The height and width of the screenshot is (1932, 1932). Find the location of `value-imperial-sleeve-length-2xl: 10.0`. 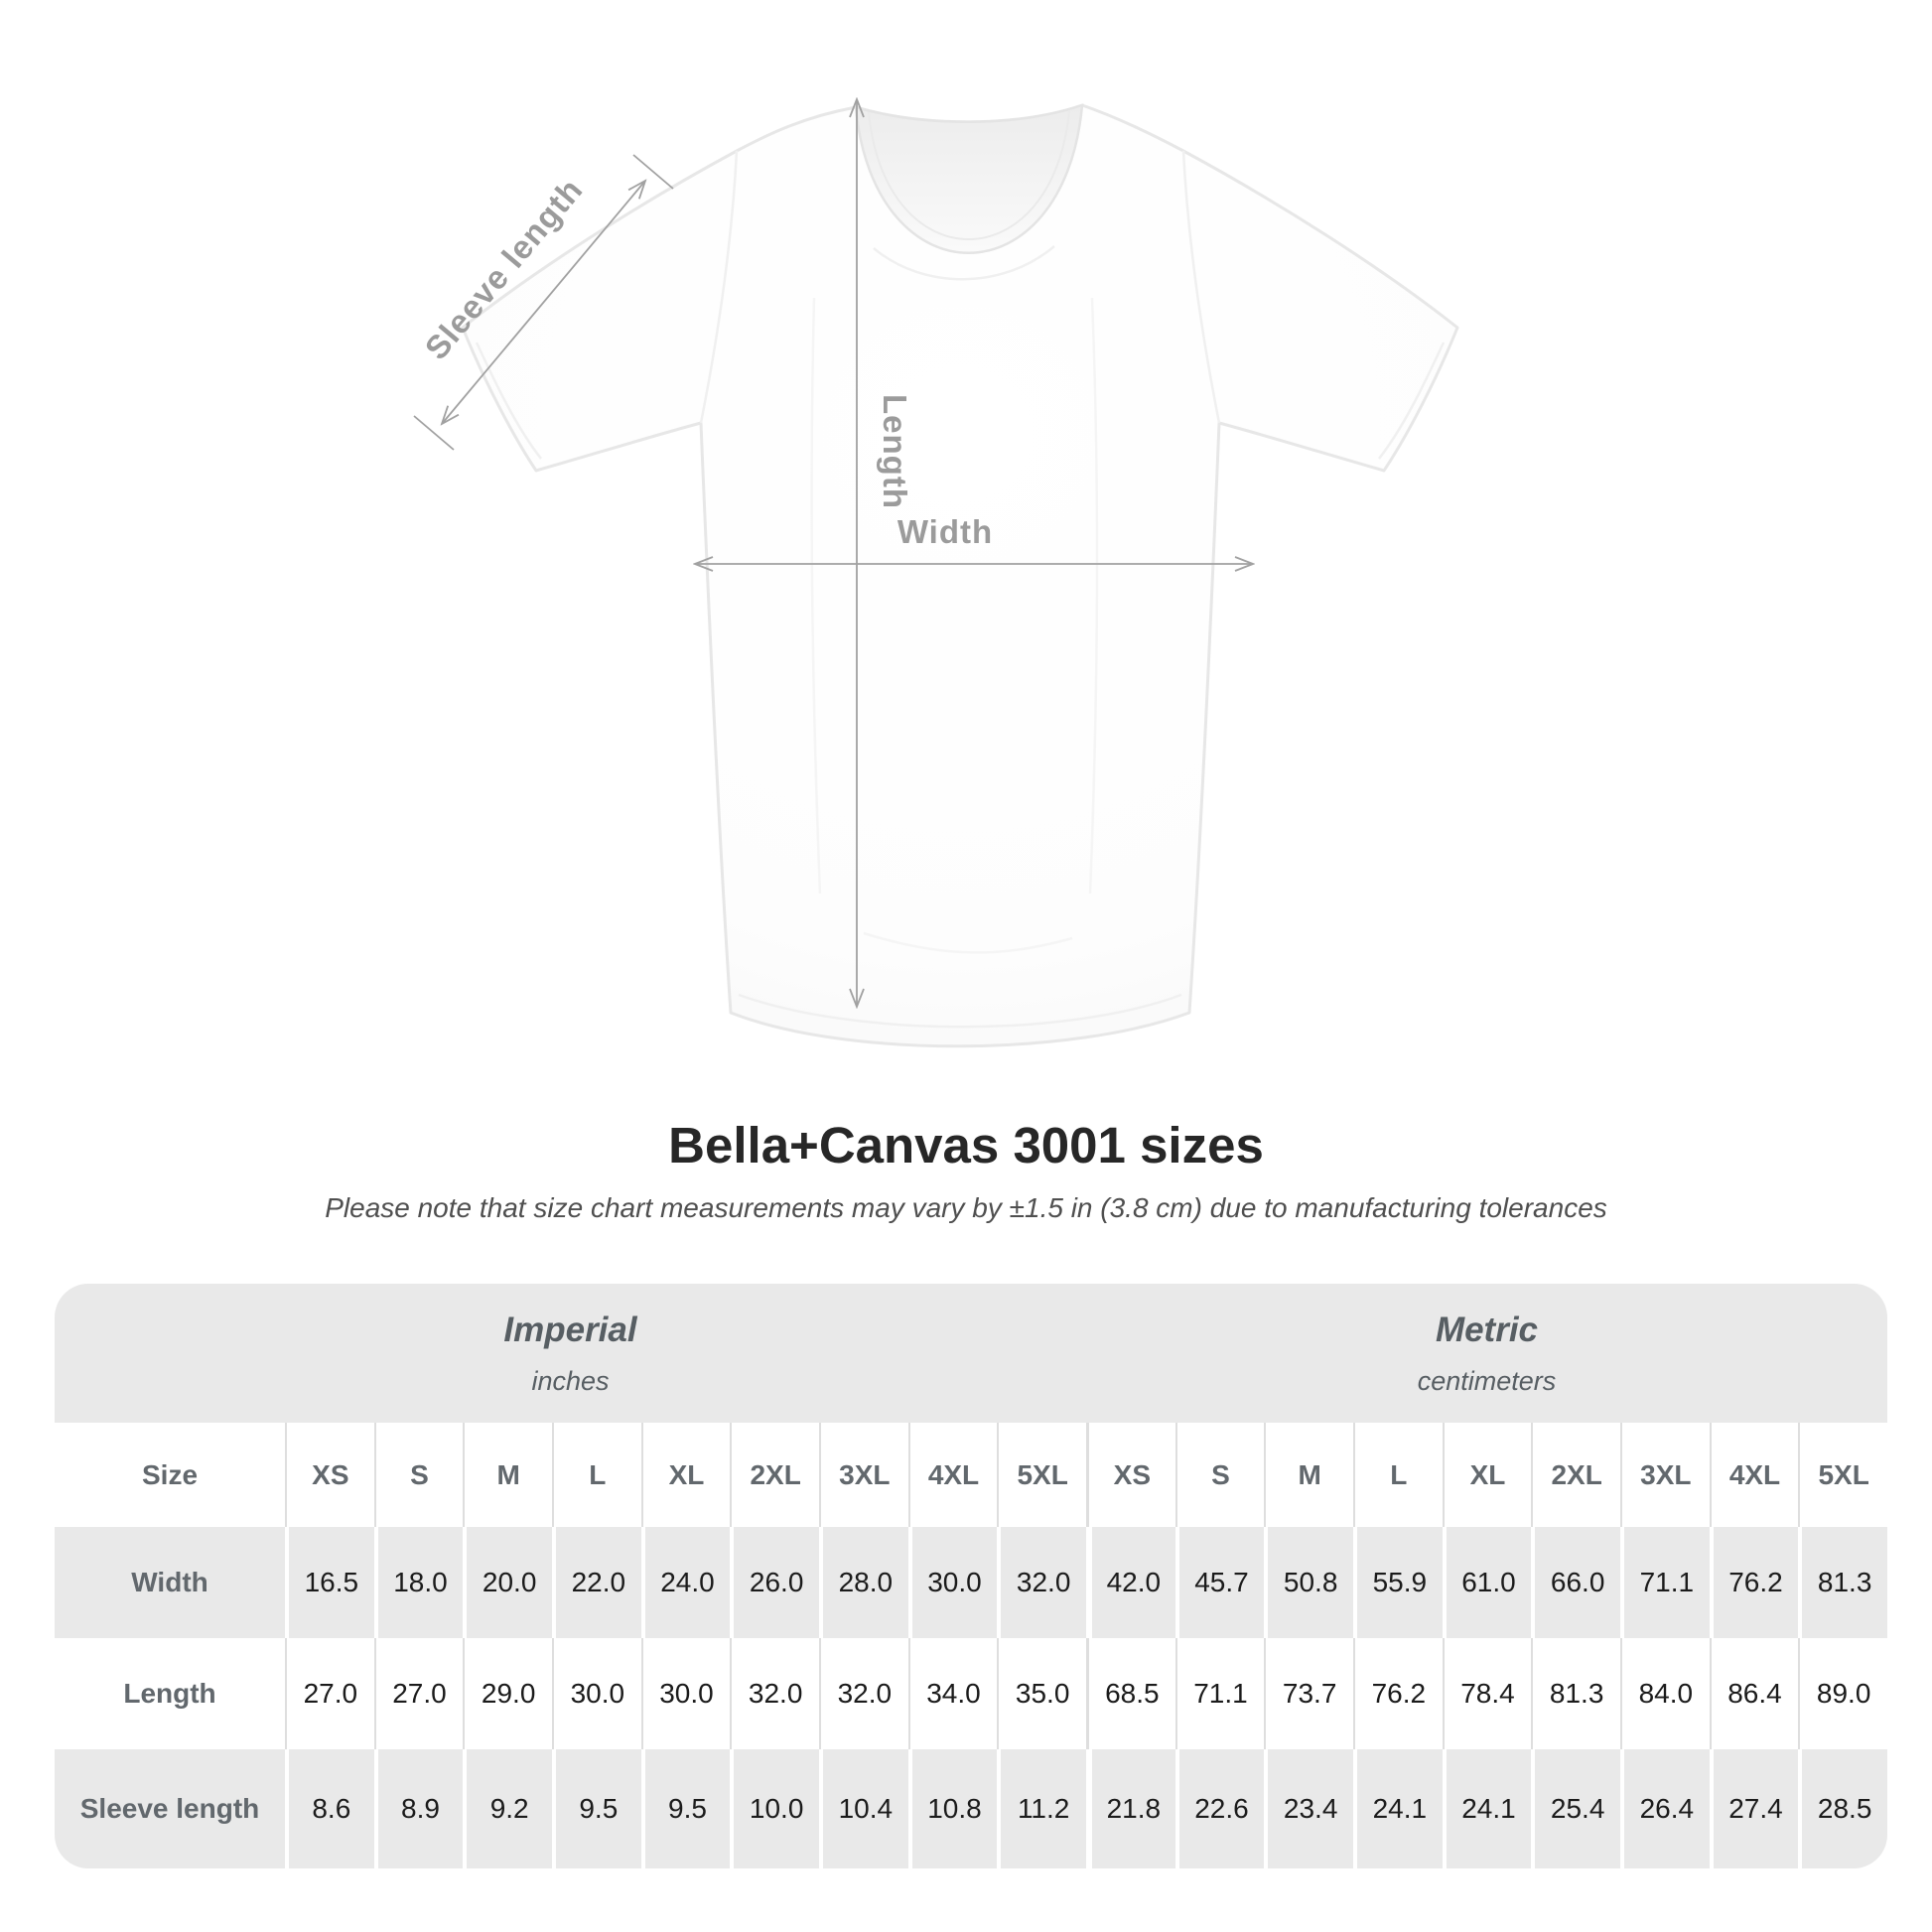

value-imperial-sleeve-length-2xl: 10.0 is located at coordinates (775, 1809).